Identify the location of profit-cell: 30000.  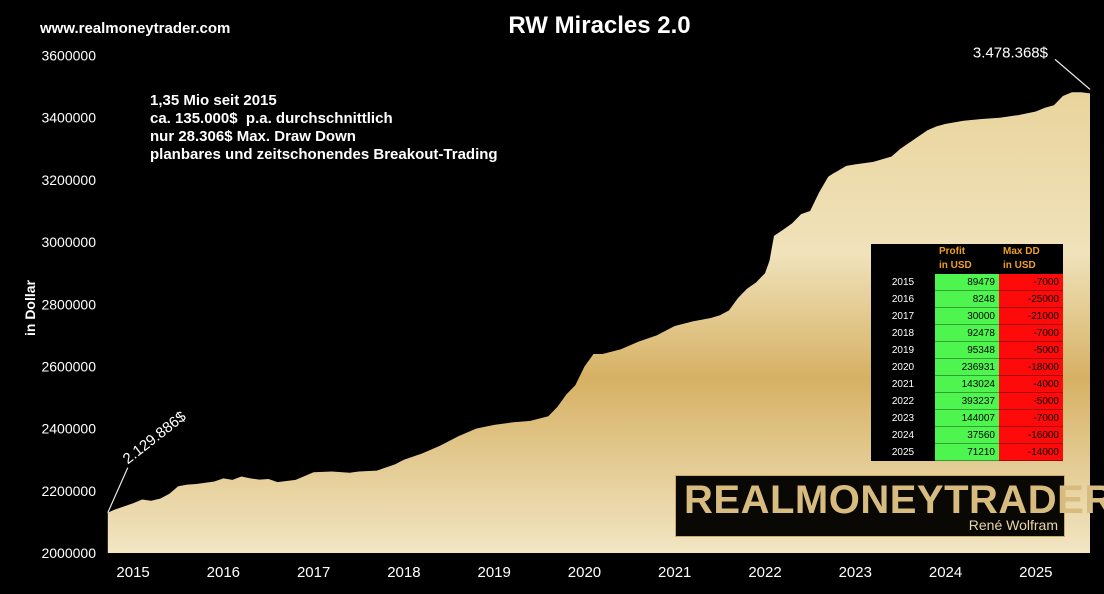
(967, 316).